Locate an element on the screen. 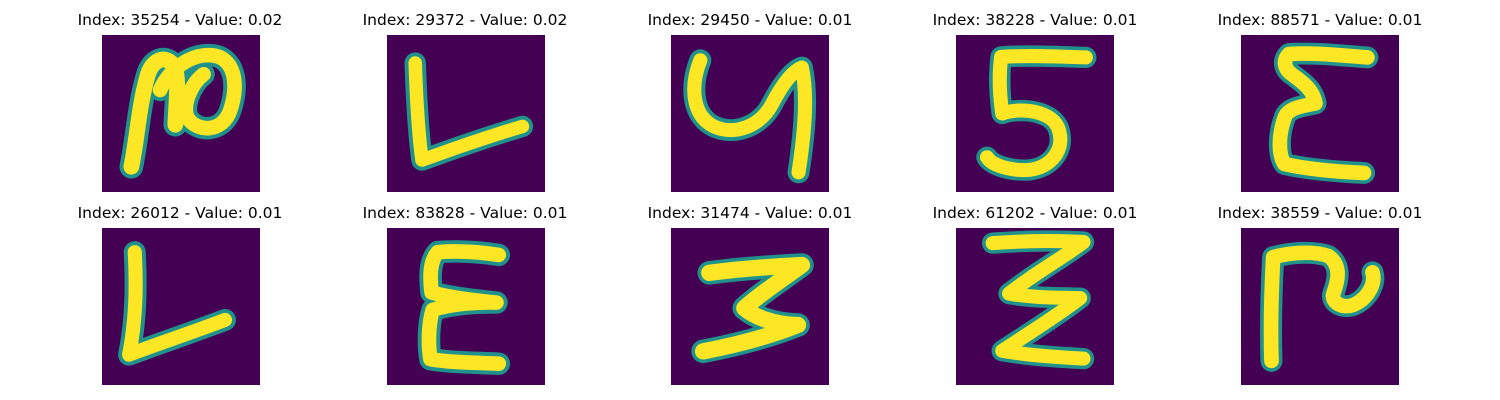 This screenshot has width=1500, height=400. panel-title: Index: 88571 - Value: 0.01 is located at coordinates (1320, 20).